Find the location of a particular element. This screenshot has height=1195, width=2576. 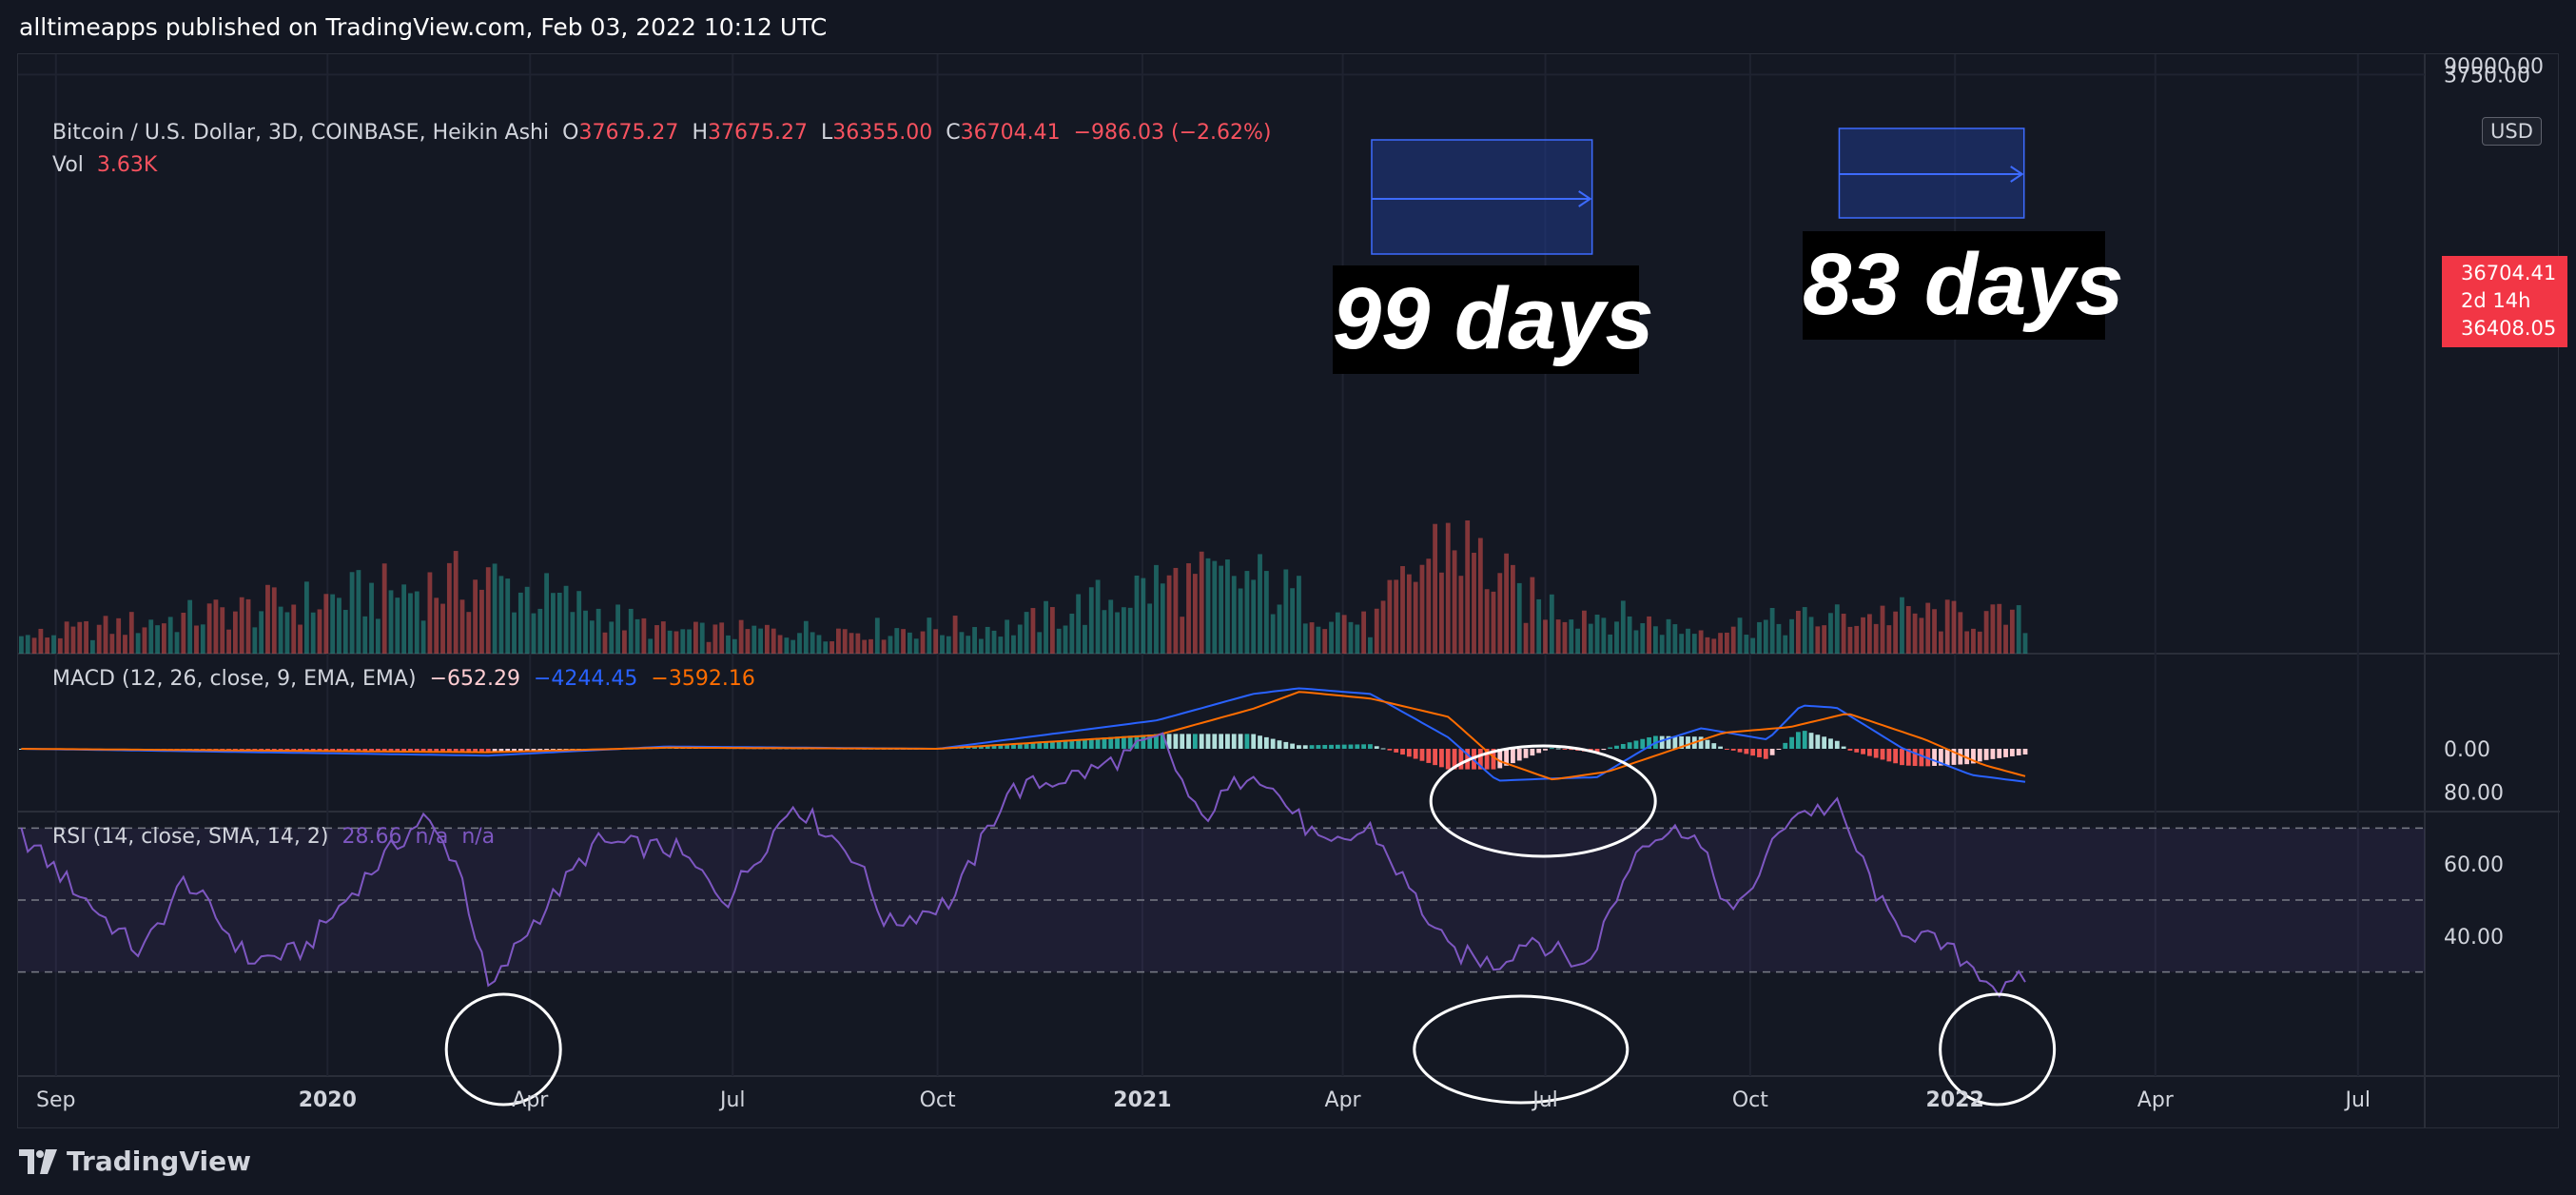

tradingview-brand: TradingView is located at coordinates (135, 1161).